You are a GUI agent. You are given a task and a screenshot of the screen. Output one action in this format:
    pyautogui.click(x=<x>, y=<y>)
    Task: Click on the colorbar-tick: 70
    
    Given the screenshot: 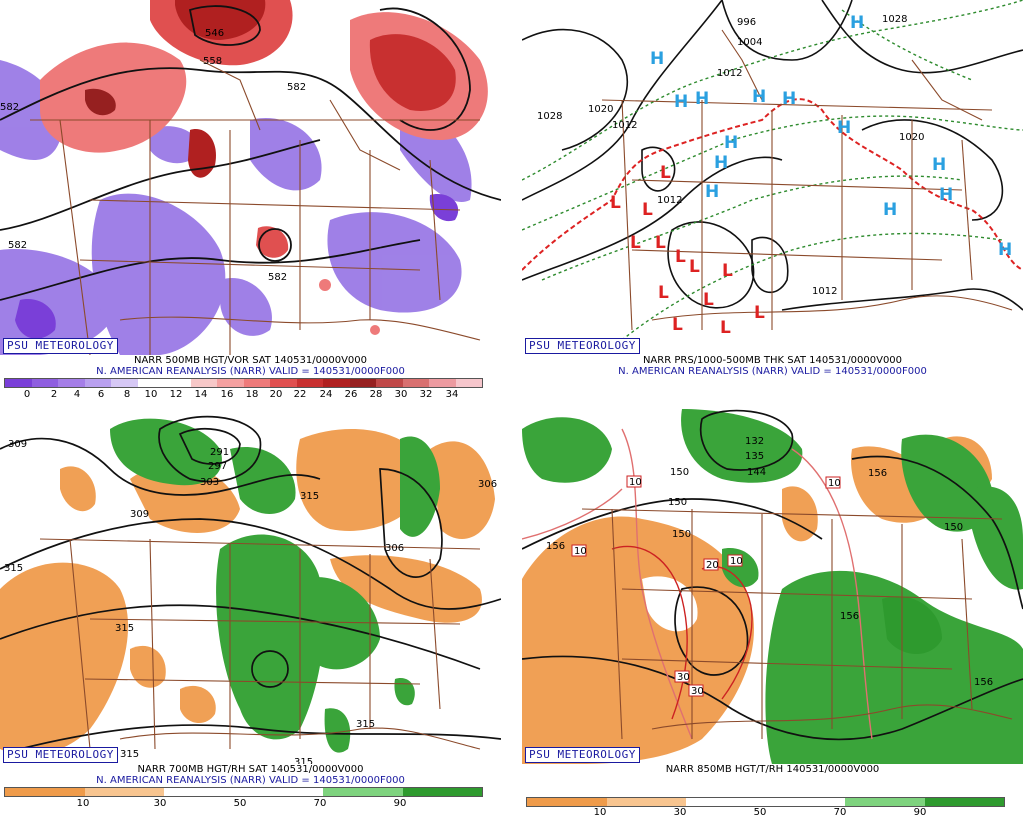 What is the action you would take?
    pyautogui.click(x=320, y=803)
    